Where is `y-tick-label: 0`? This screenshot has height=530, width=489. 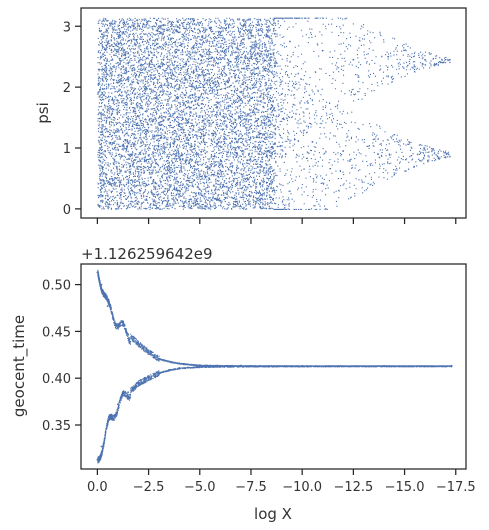
y-tick-label: 0 is located at coordinates (67, 210).